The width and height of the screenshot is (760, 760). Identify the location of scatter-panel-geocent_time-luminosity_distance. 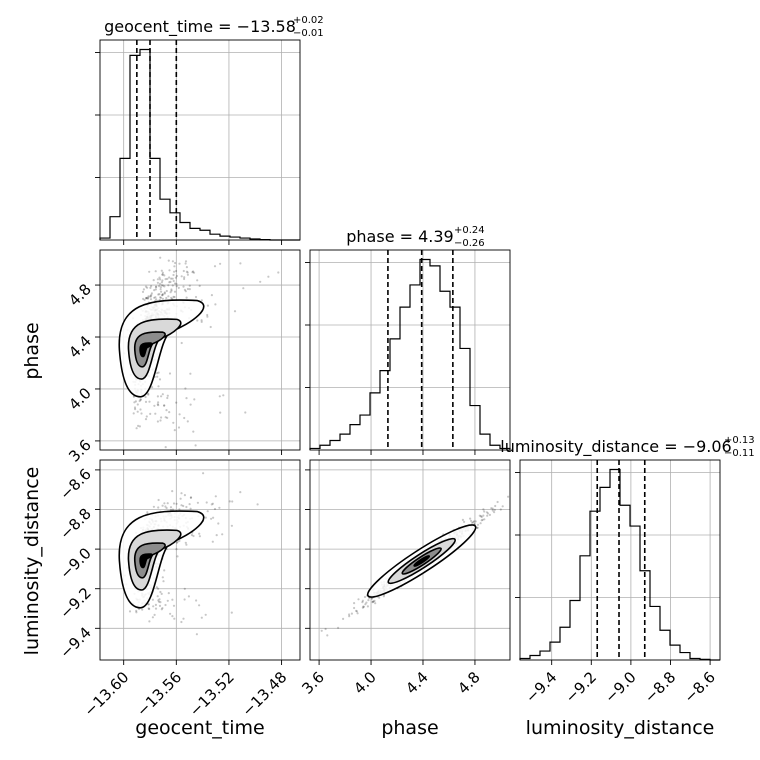
(198, 562).